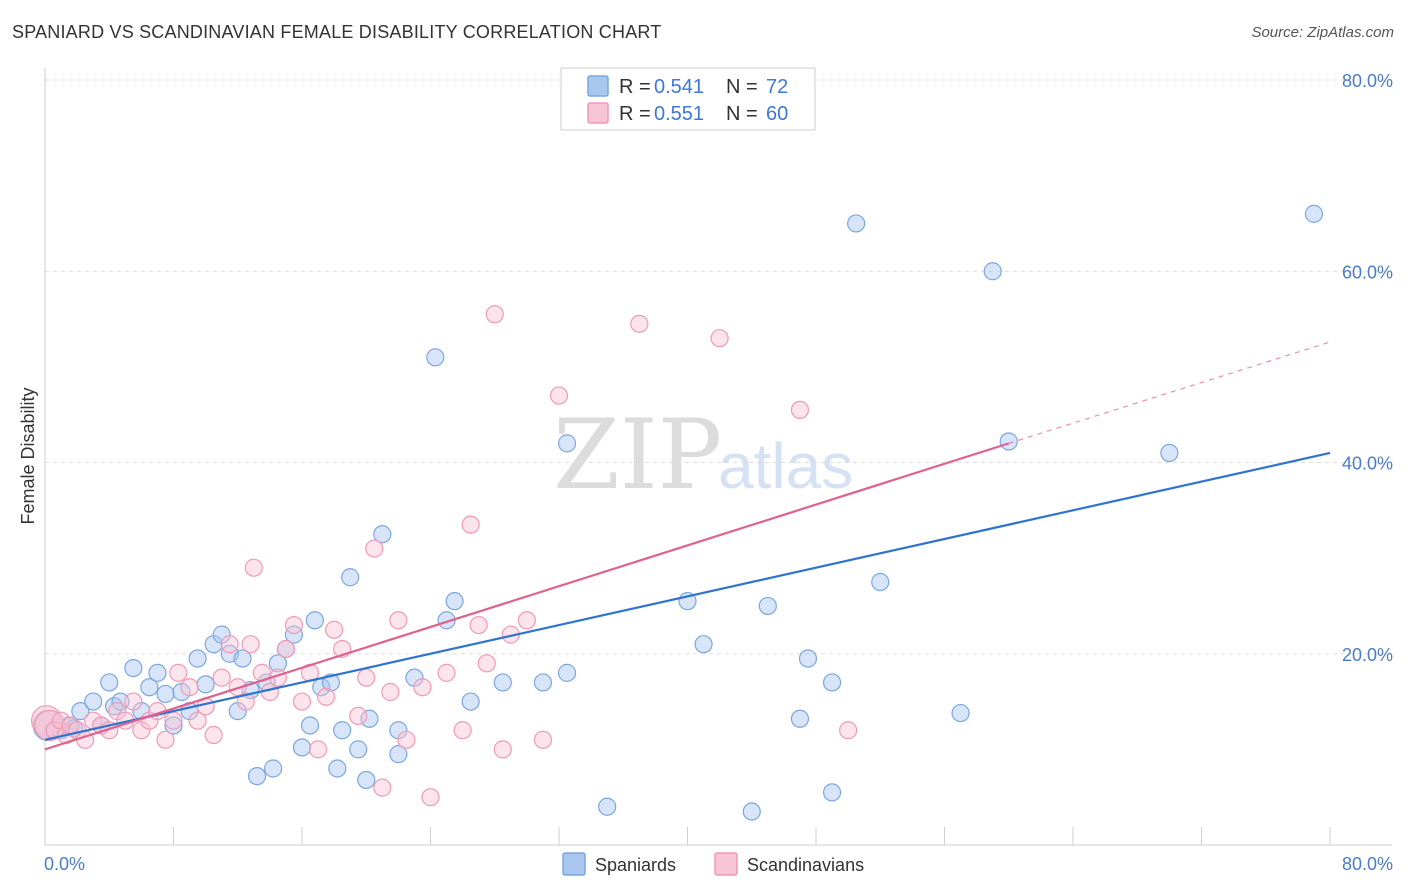 This screenshot has height=892, width=1406. What do you see at coordinates (574, 864) in the screenshot?
I see `legend-spaniards-swatch` at bounding box center [574, 864].